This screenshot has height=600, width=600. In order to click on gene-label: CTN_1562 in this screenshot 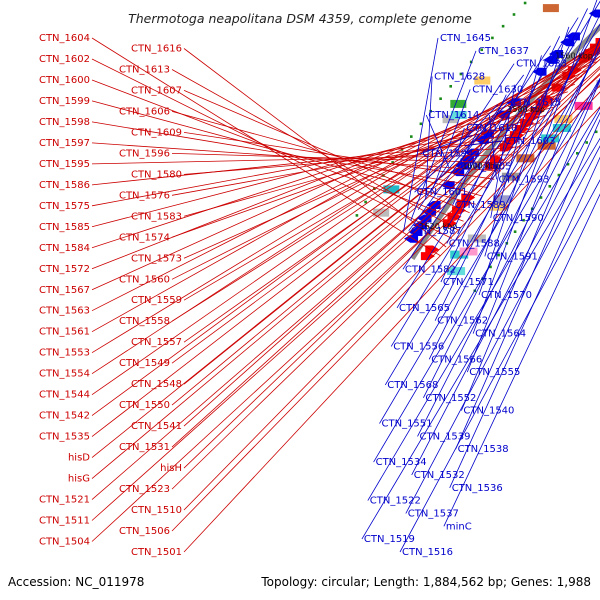, I will do `click(462, 321)`.